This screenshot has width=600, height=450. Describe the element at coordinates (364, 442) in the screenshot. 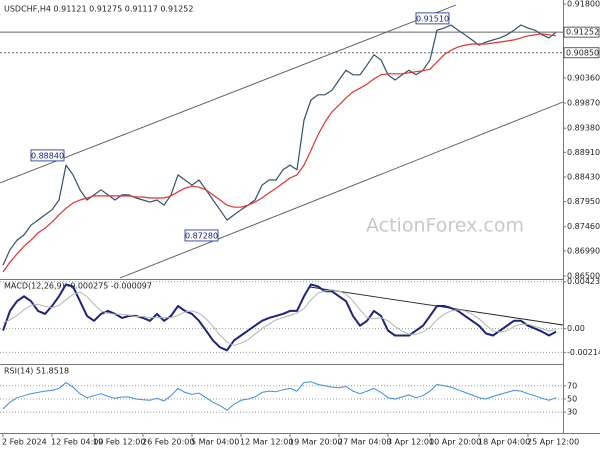

I see `x-tick-label: 27 Mar 04:00` at that location.